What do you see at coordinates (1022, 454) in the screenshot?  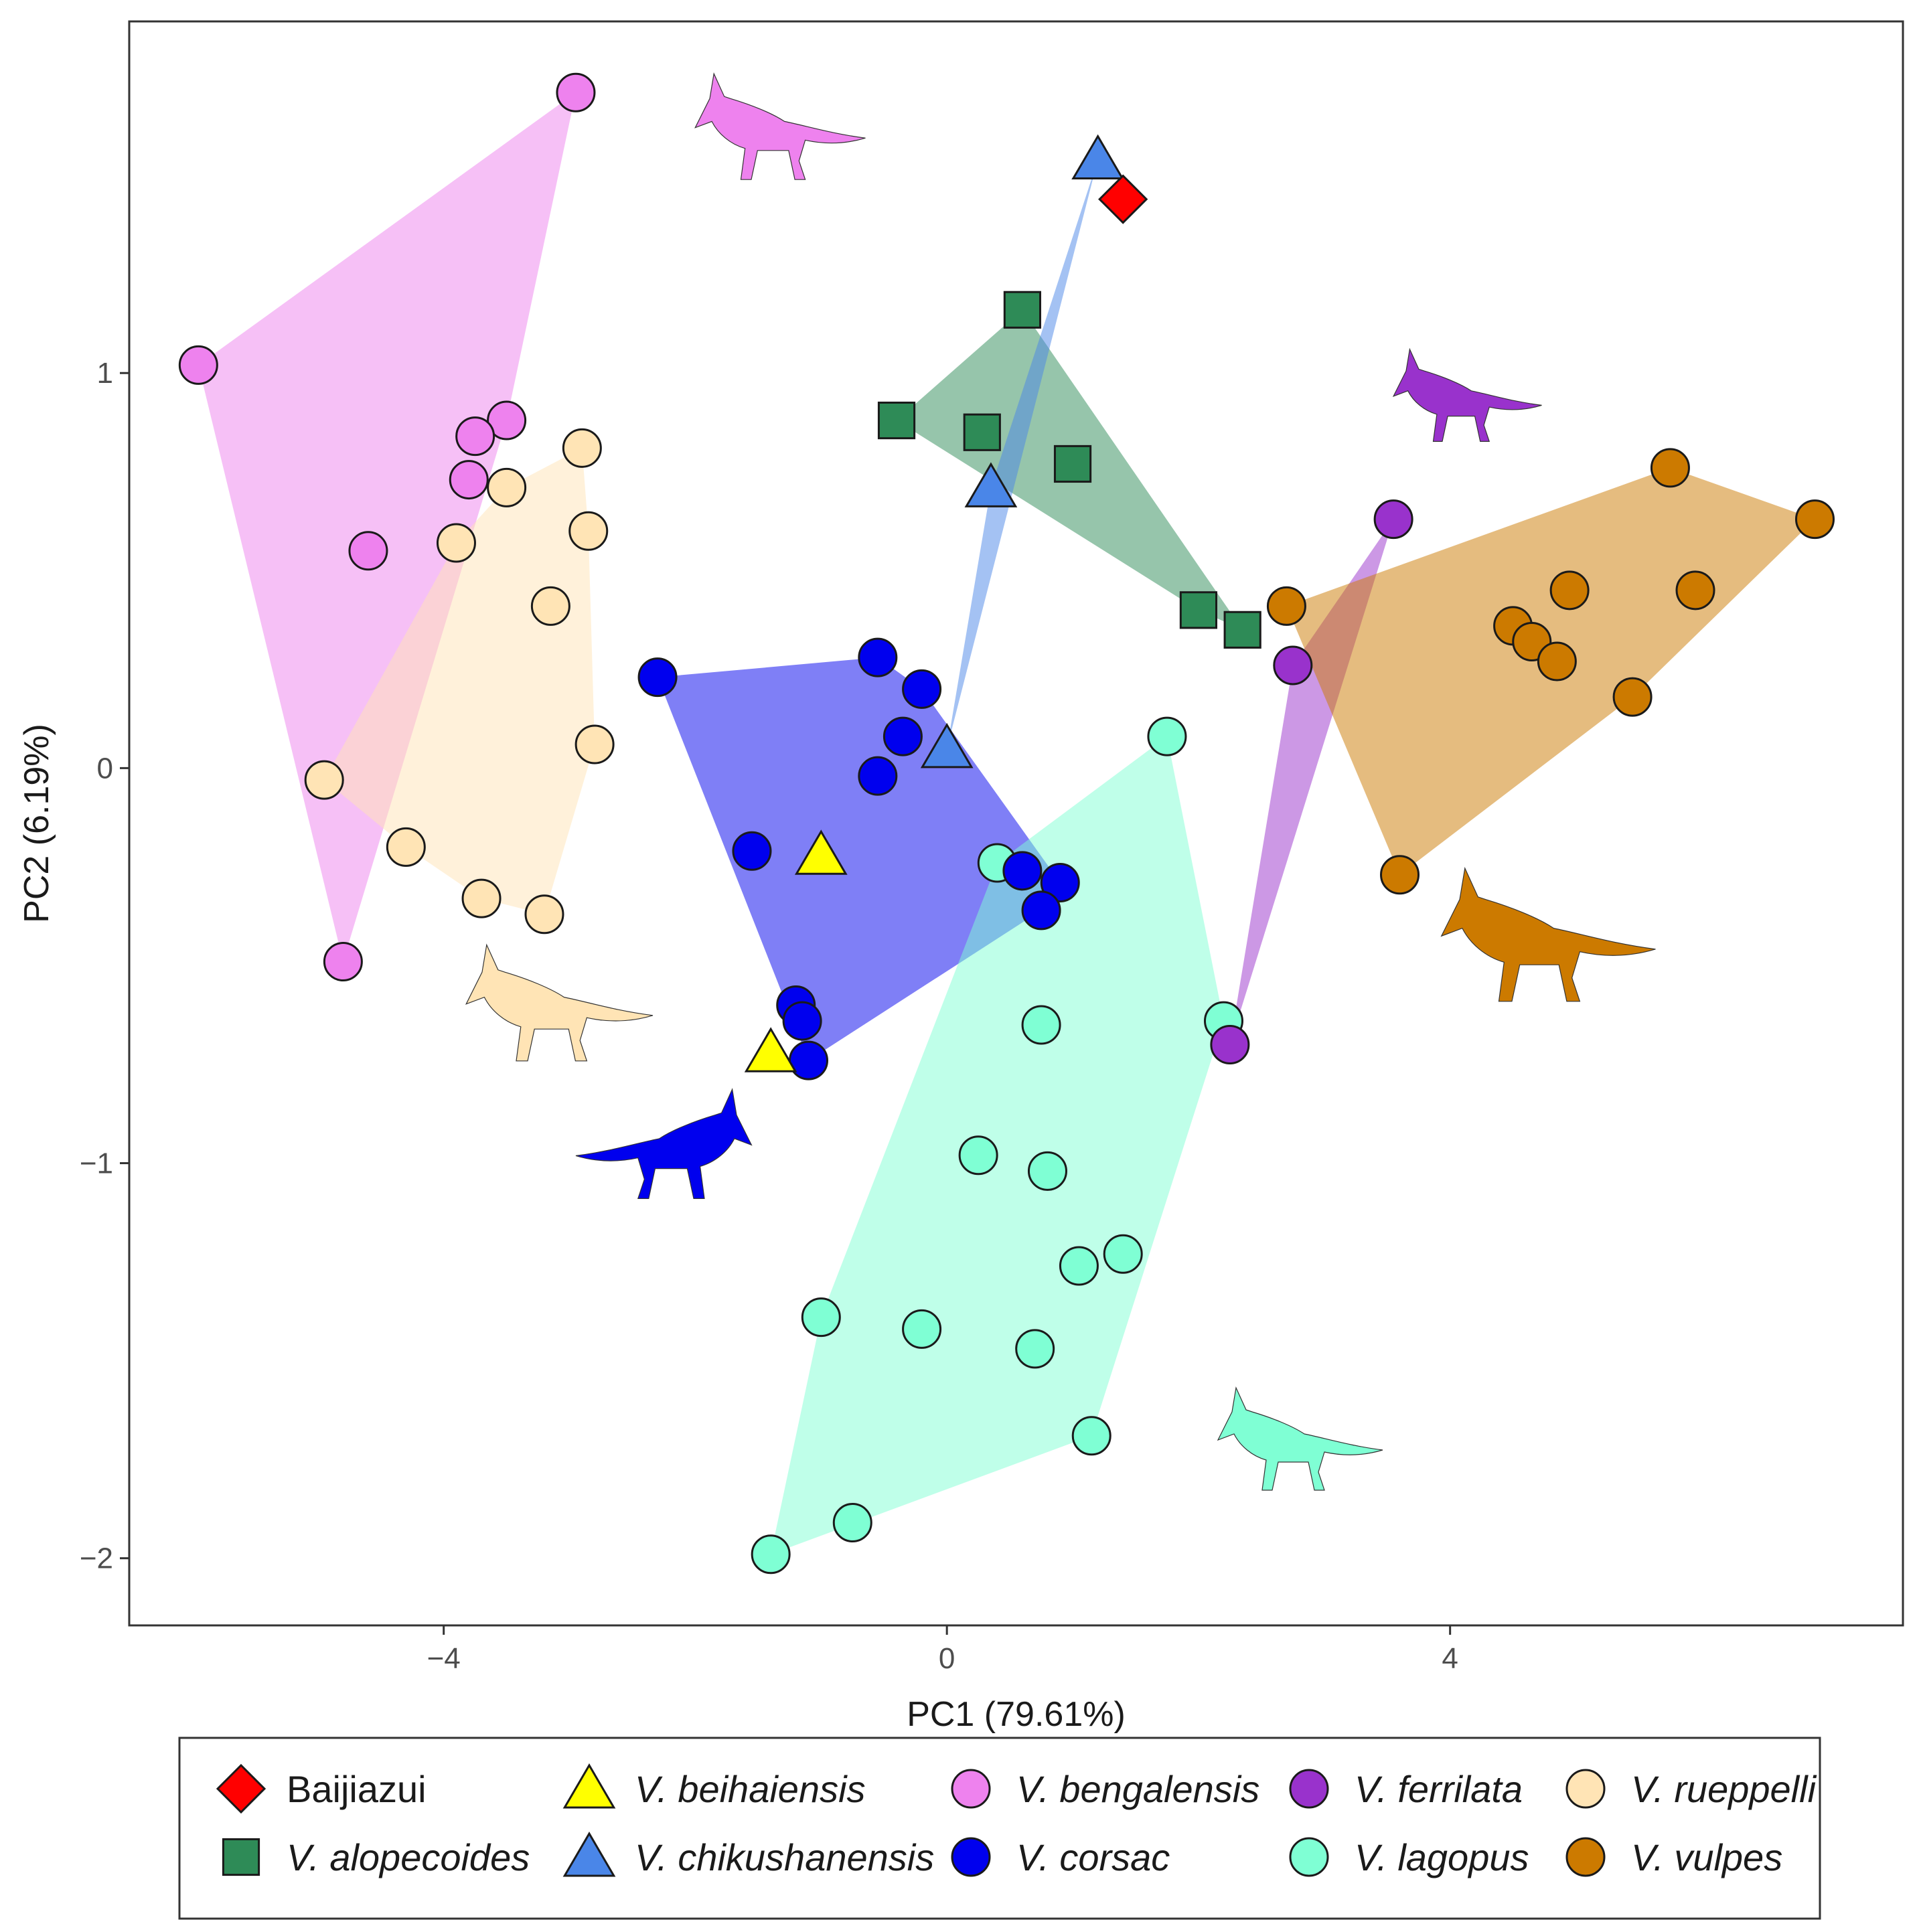 I see `hull-v-chikushanensis` at bounding box center [1022, 454].